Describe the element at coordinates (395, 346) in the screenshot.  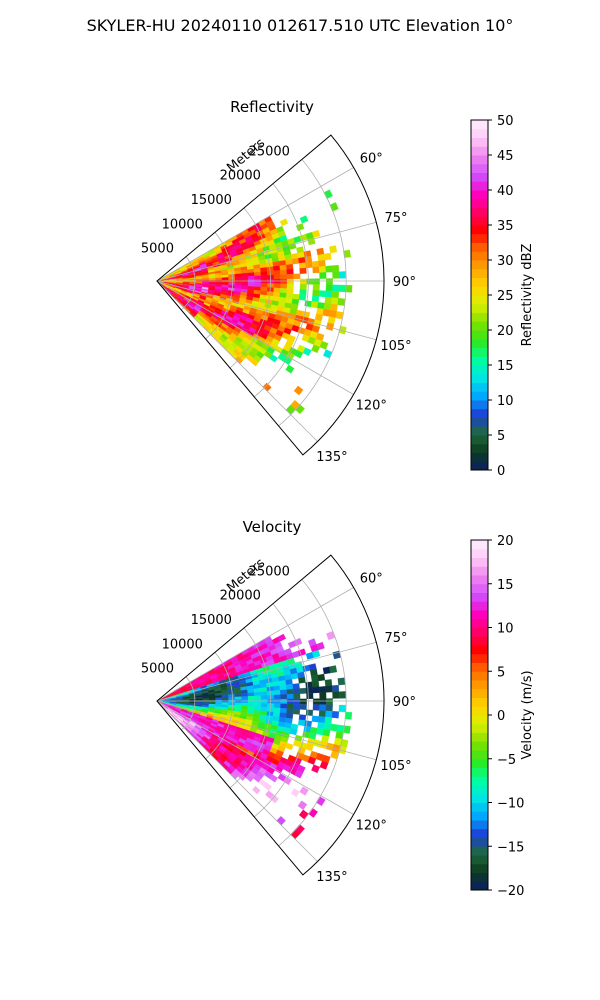
I see `azimuth-tick-label: 105°` at that location.